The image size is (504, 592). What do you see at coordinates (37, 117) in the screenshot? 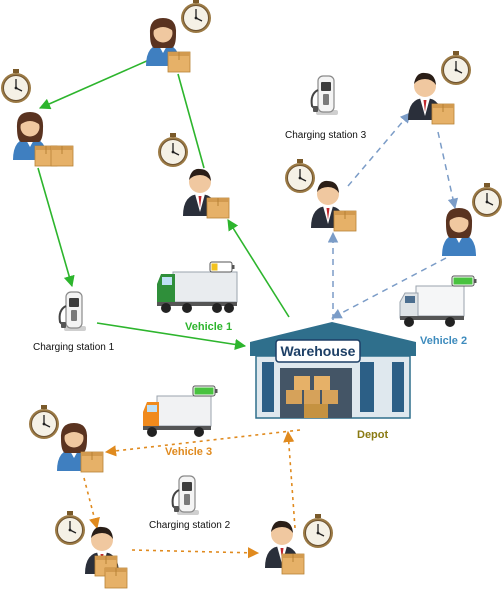
I see `customer-c2` at bounding box center [37, 117].